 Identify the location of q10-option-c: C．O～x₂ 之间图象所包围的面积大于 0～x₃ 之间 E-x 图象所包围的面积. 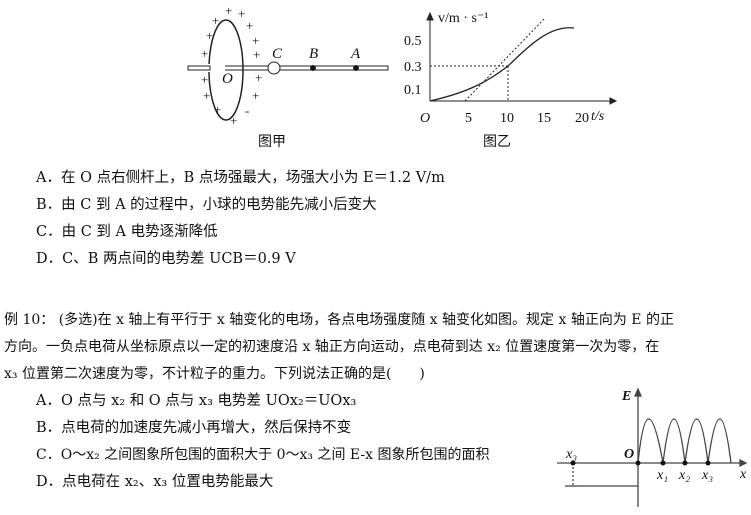
(263, 455).